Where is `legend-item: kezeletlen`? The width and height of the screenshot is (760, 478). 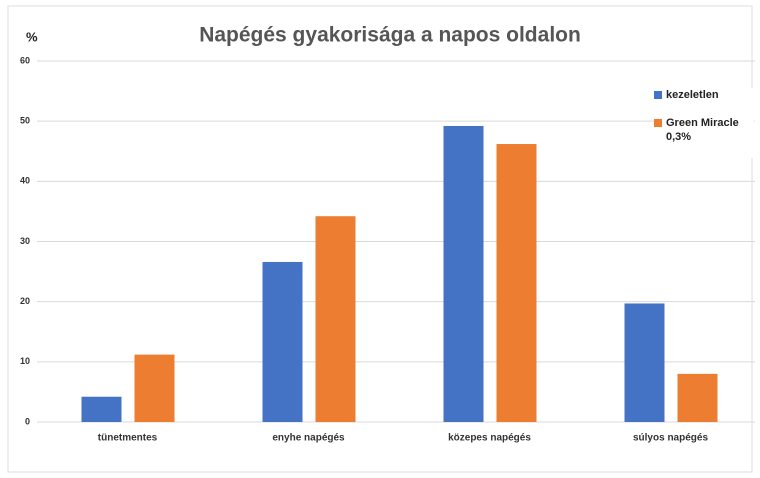
legend-item: kezeletlen is located at coordinates (704, 95).